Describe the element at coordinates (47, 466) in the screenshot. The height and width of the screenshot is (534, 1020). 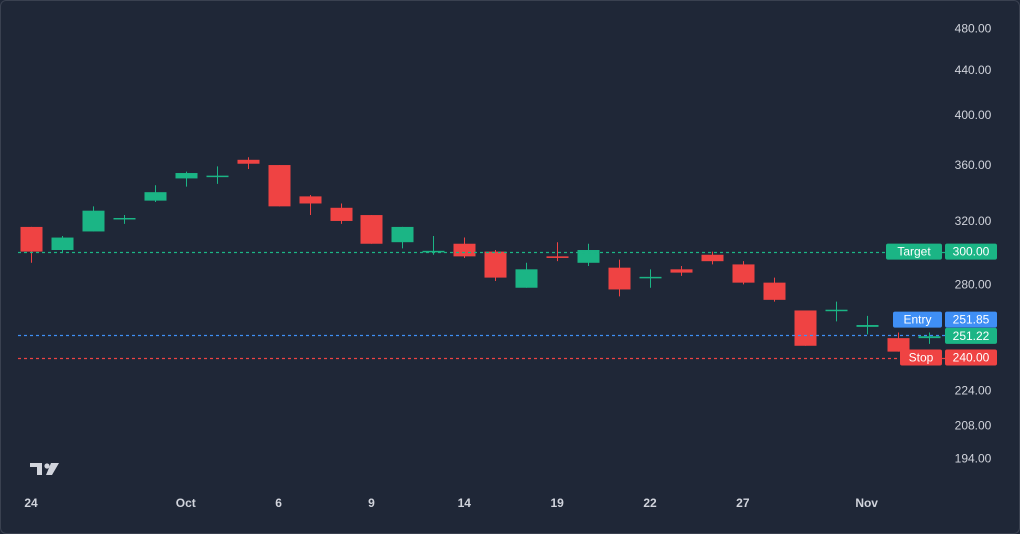
I see `logo-dot` at that location.